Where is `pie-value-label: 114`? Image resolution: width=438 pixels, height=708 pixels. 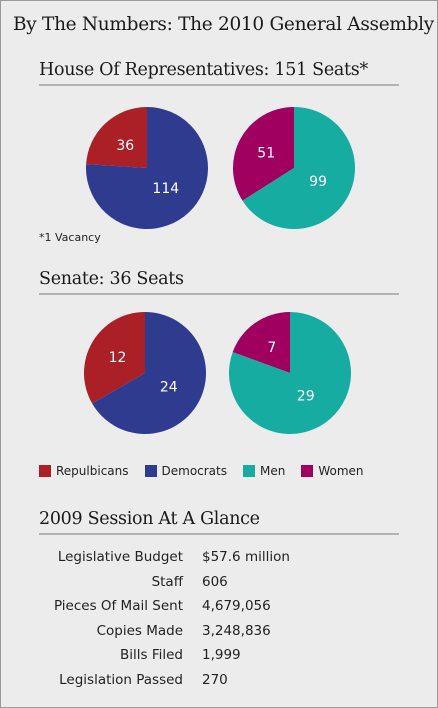
pie-value-label: 114 is located at coordinates (165, 189).